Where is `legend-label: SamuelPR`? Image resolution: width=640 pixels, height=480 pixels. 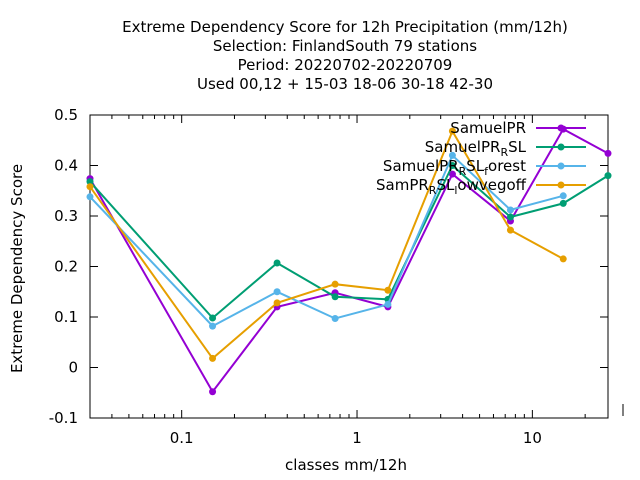
legend-label: SamuelPR is located at coordinates (488, 128).